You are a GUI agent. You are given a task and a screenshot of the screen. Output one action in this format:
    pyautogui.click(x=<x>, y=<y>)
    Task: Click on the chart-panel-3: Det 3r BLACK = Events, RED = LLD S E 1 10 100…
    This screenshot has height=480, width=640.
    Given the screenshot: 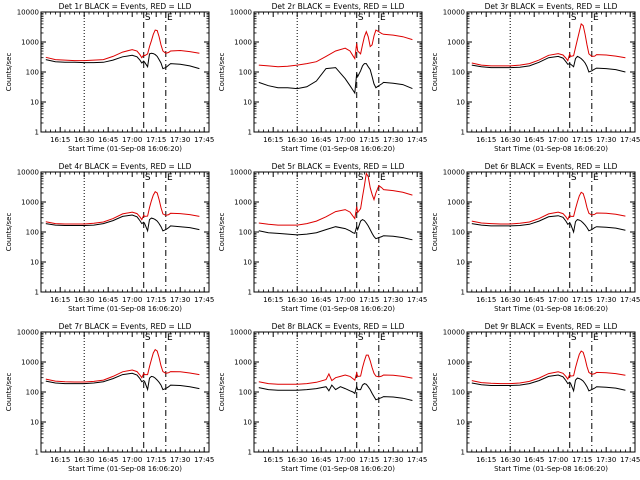 What is the action you would take?
    pyautogui.click(x=535, y=77)
    